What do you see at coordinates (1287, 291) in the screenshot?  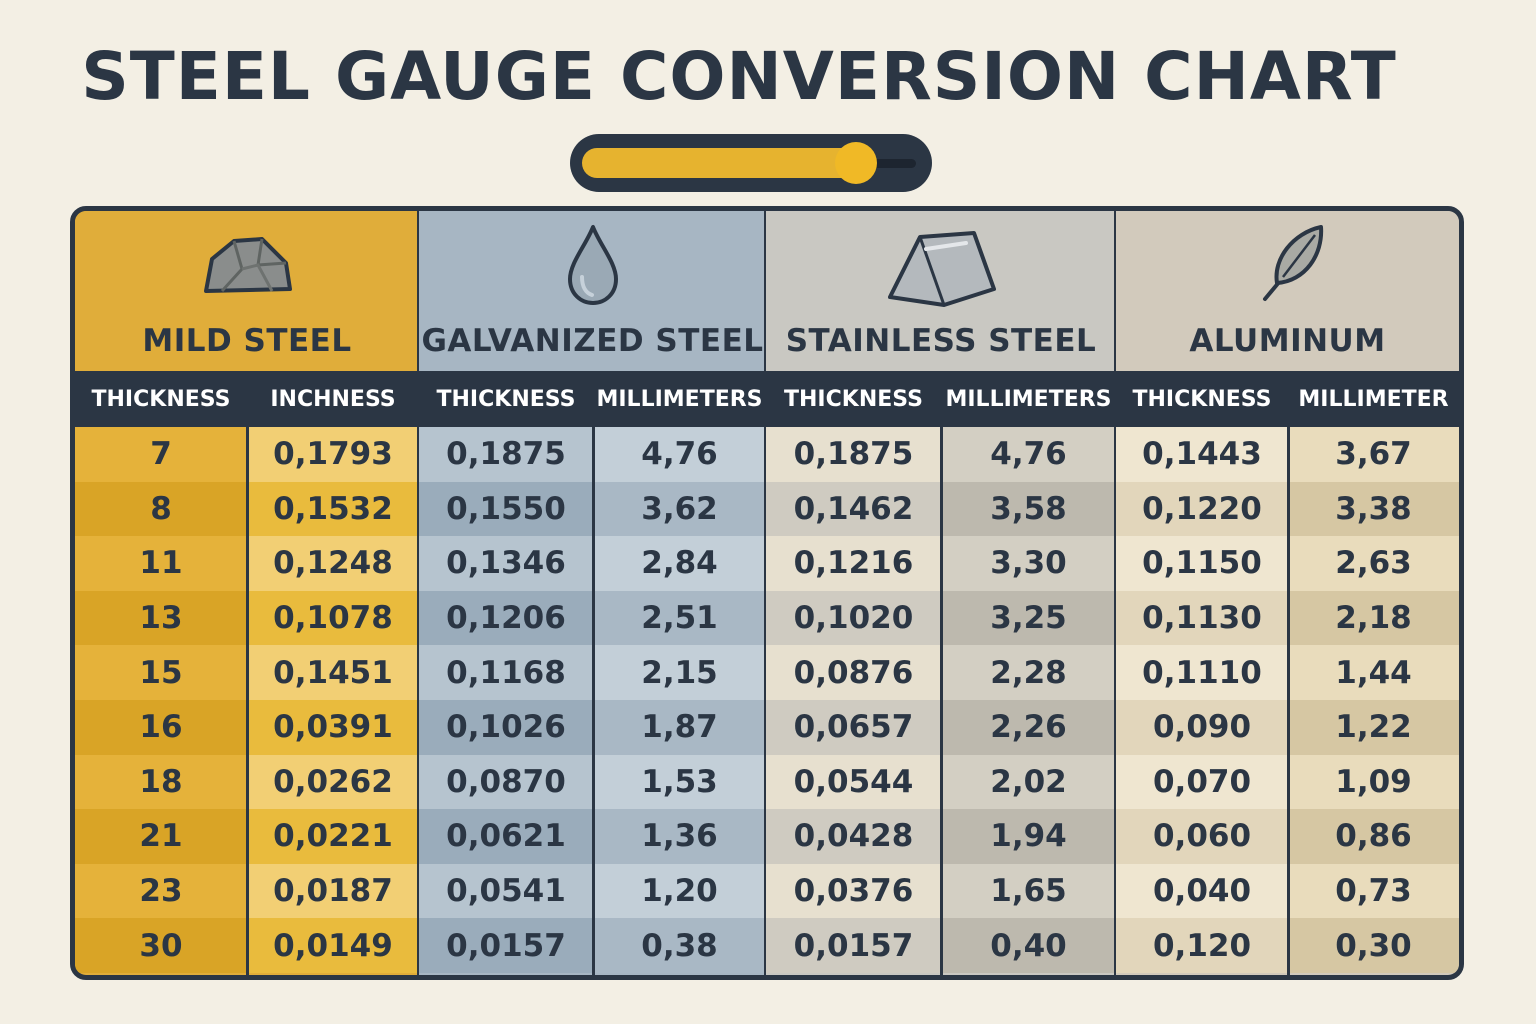 I see `section-header: ALUMINUM` at bounding box center [1287, 291].